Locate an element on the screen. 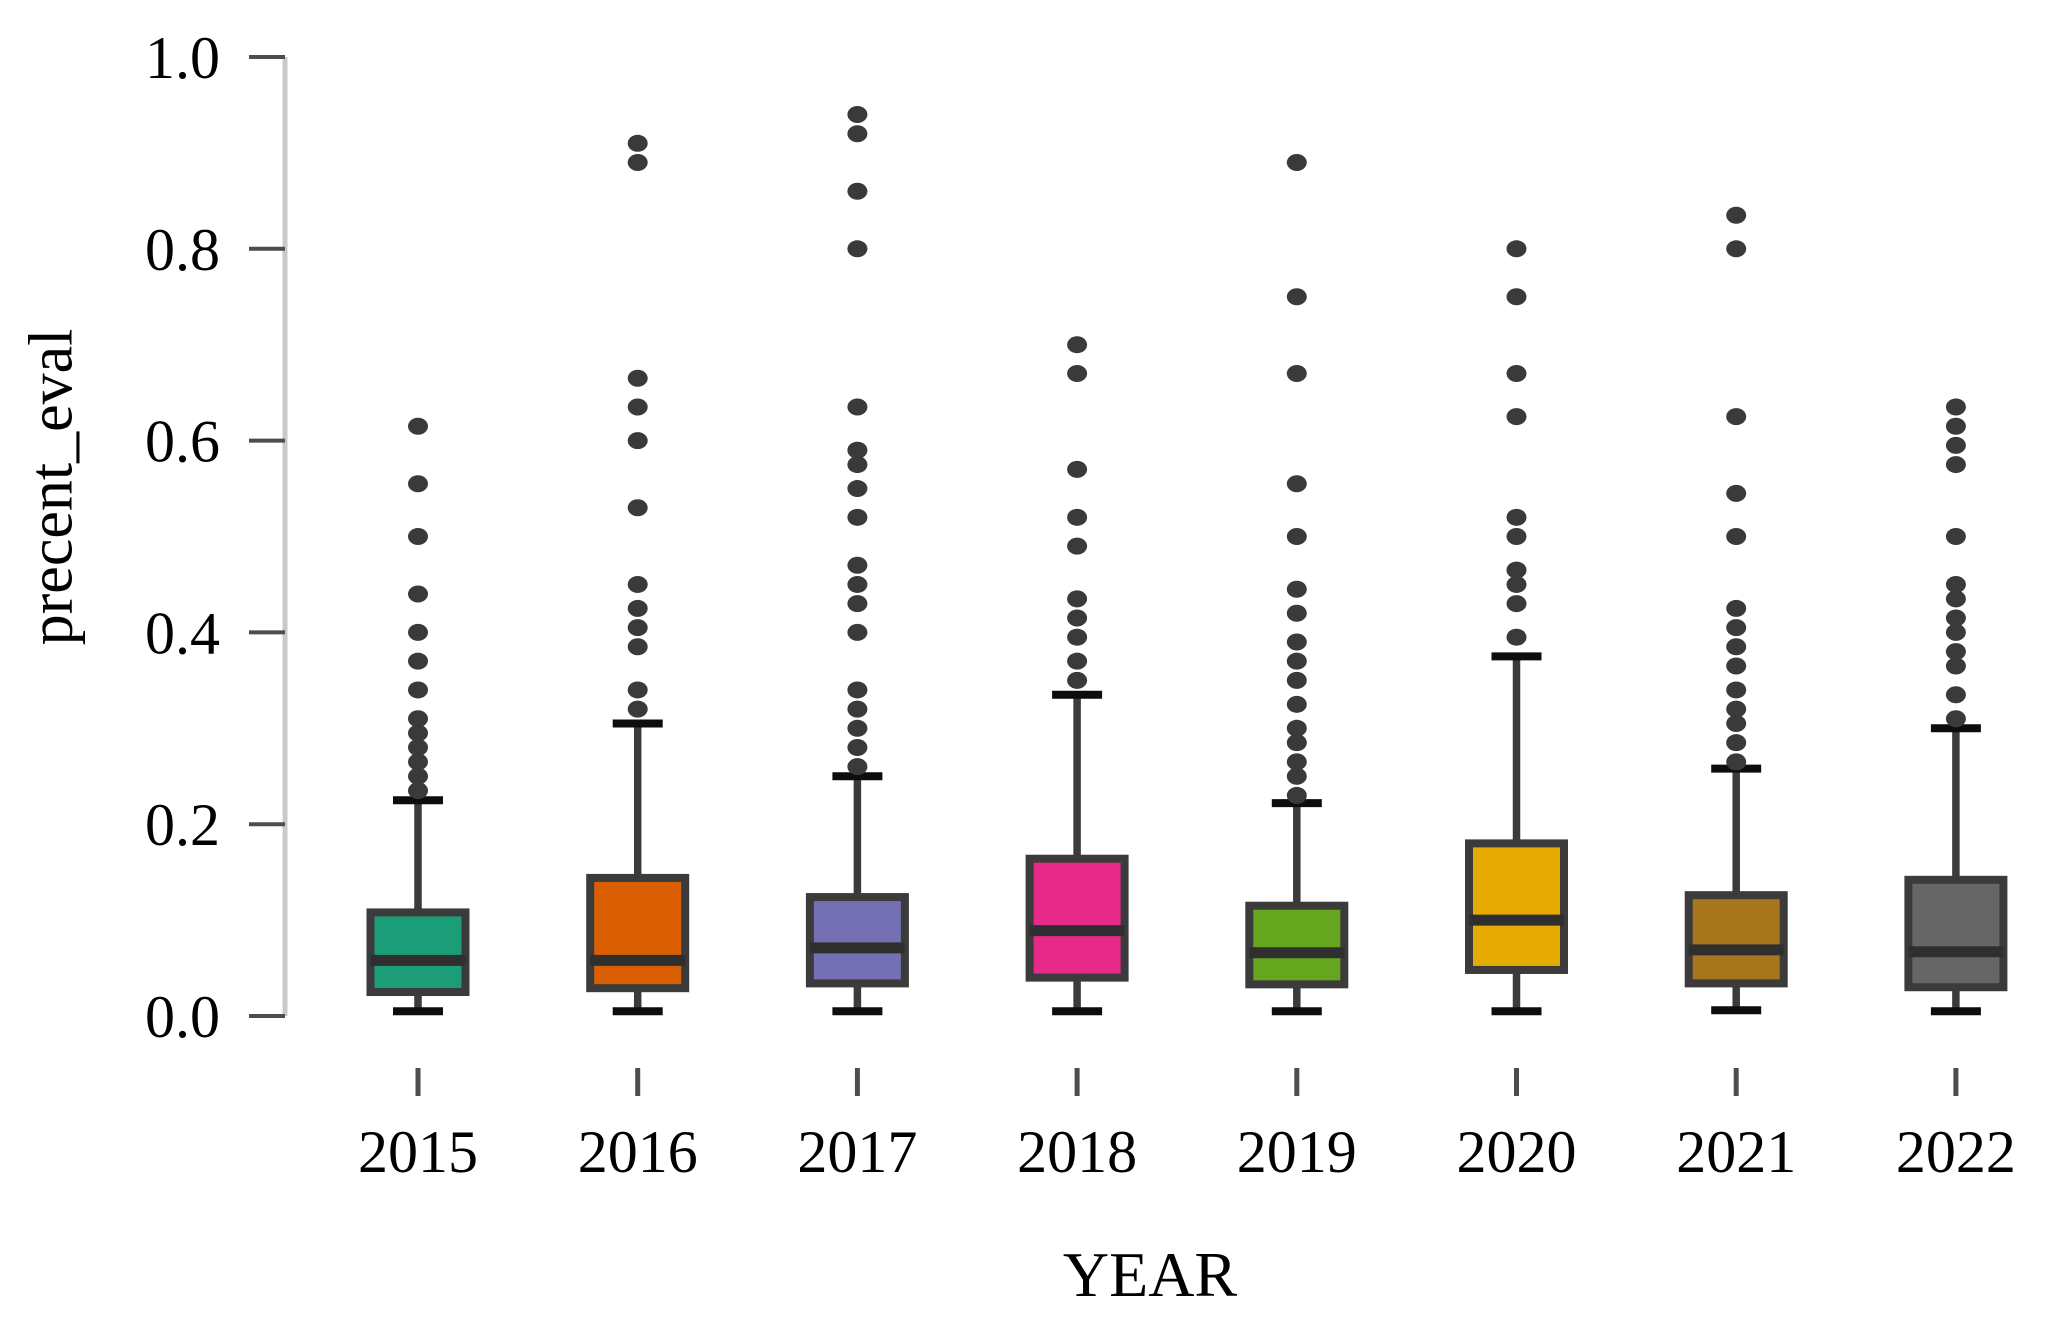  box-2015 is located at coordinates (418, 952).